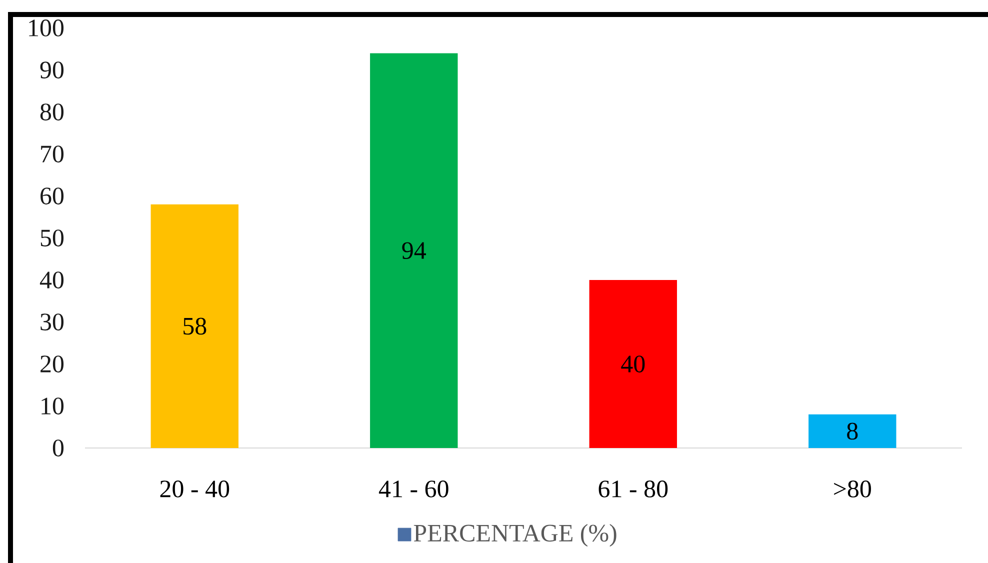  I want to click on data-label: 8, so click(852, 431).